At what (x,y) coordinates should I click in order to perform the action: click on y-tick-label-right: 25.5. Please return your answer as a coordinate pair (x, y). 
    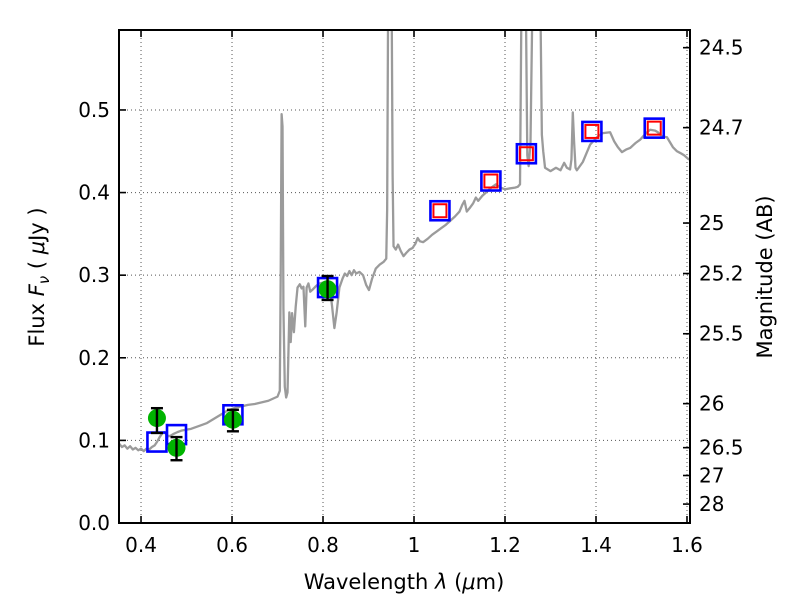
    Looking at the image, I should click on (721, 334).